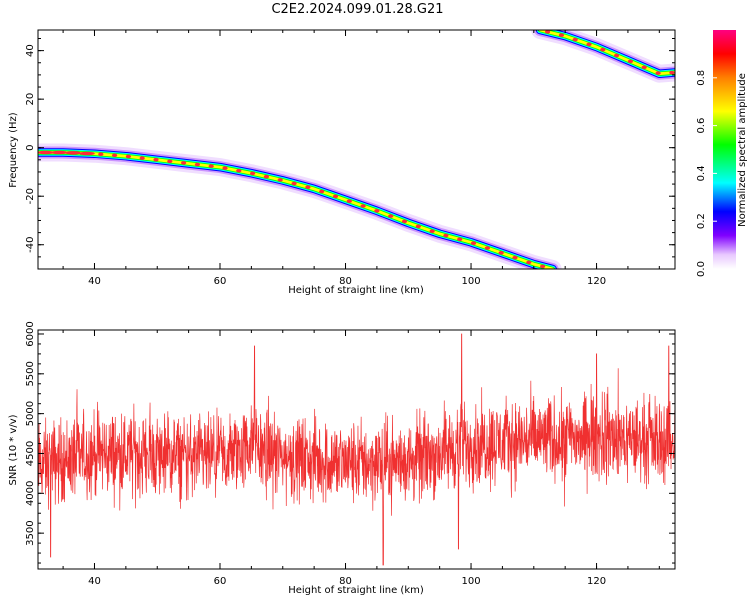 The image size is (750, 600). Describe the element at coordinates (30, 147) in the screenshot. I see `y-tick-label: 0` at that location.